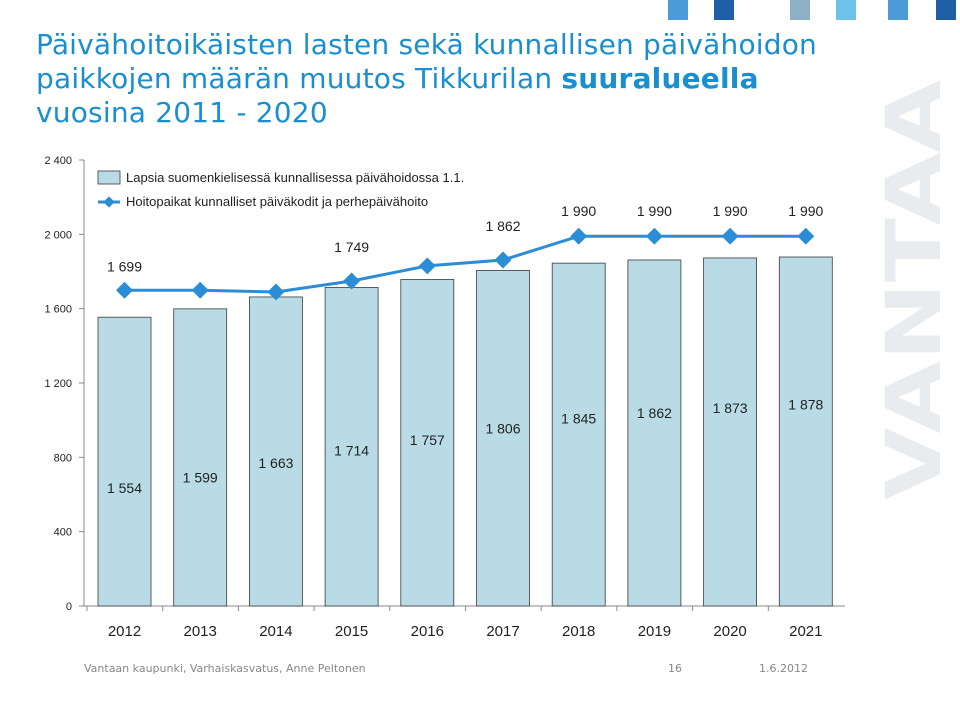 This screenshot has height=719, width=960. Describe the element at coordinates (913, 290) in the screenshot. I see `vantaa-wordmark-text: VANTAA` at that location.